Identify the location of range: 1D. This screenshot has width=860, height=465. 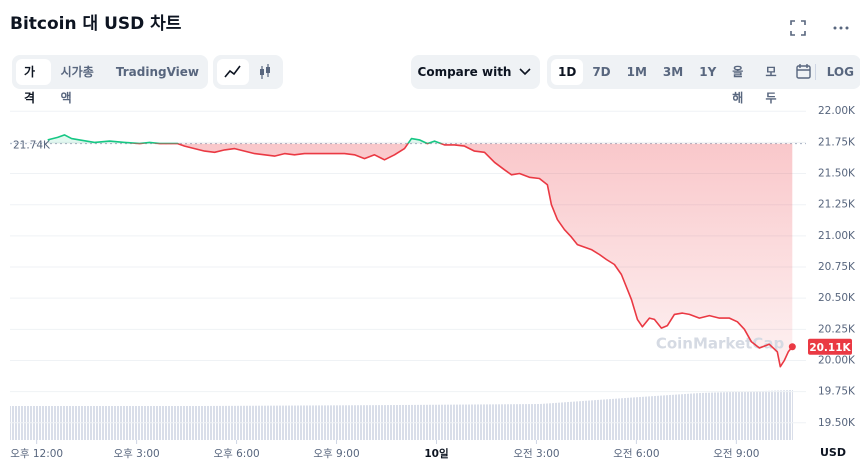
(567, 72).